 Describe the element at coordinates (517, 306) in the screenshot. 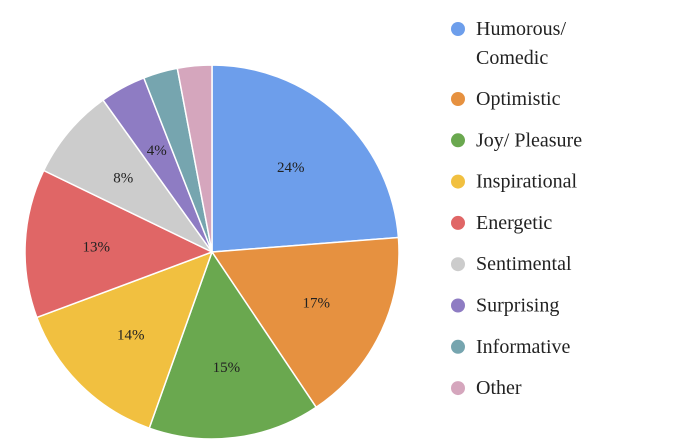

I see `legend-label: Surprising` at that location.